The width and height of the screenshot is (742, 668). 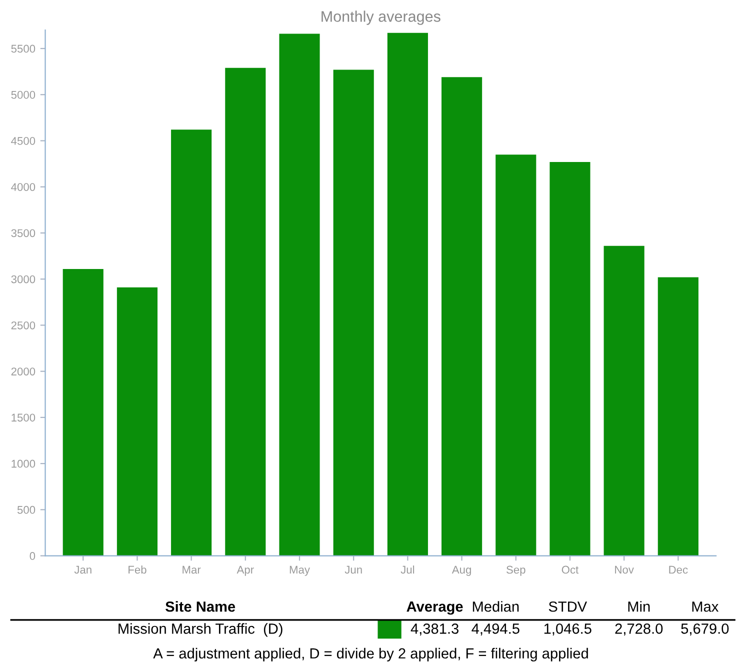 What do you see at coordinates (639, 606) in the screenshot?
I see `text: Min` at bounding box center [639, 606].